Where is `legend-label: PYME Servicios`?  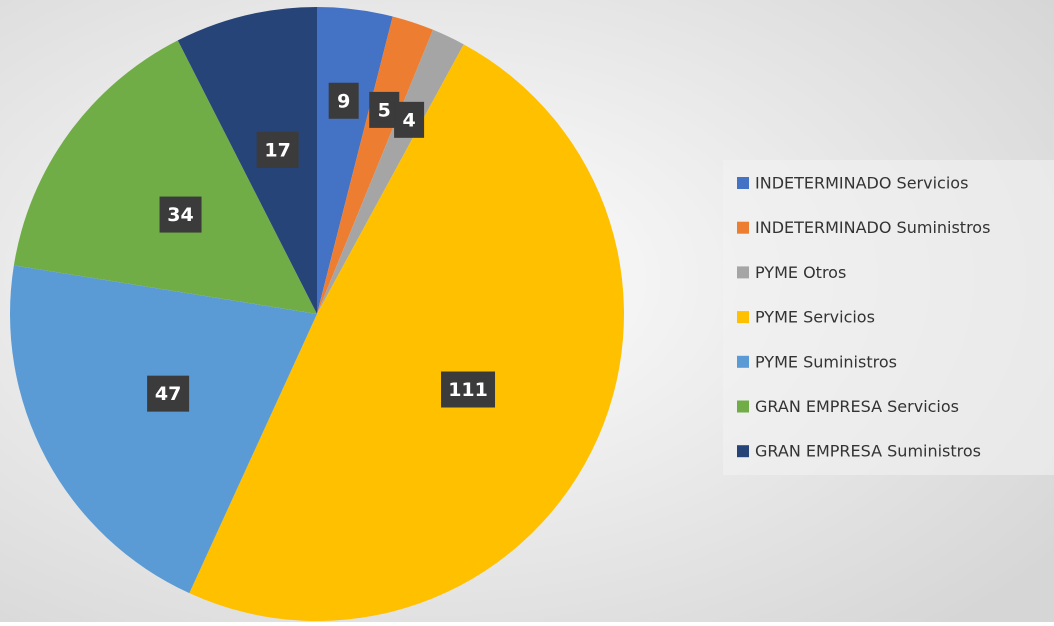
legend-label: PYME Servicios is located at coordinates (815, 317).